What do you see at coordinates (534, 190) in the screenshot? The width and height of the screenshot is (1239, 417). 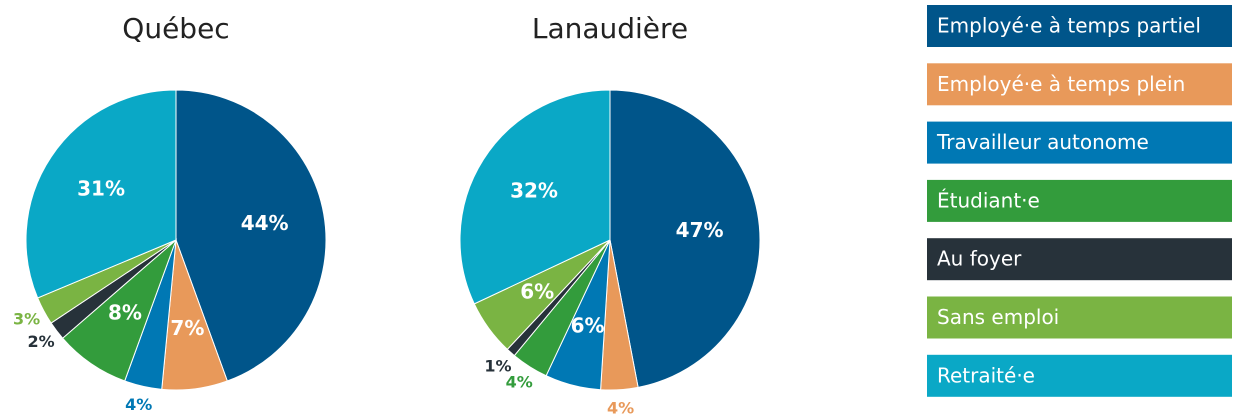 I see `value-label: 32%` at bounding box center [534, 190].